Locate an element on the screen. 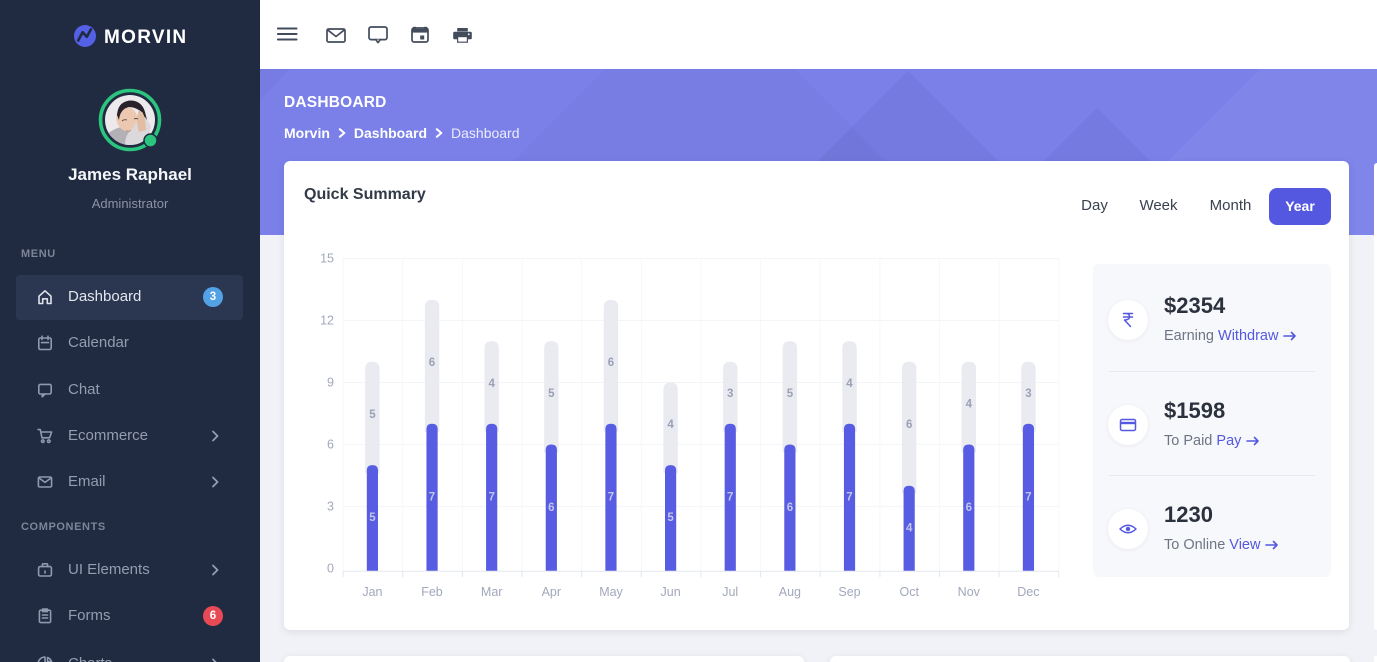 This screenshot has height=662, width=1377. svg-text: Apr is located at coordinates (551, 592).